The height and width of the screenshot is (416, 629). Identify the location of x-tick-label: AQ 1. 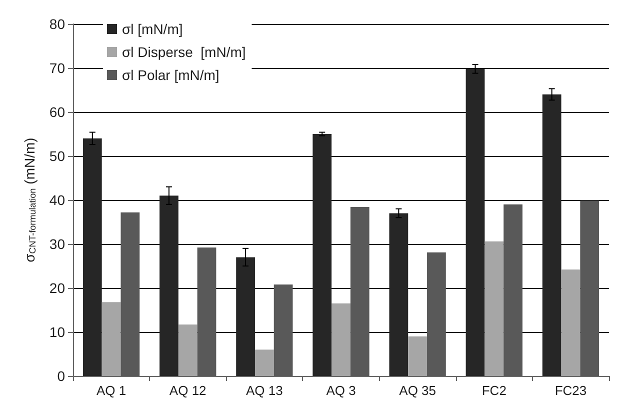
(111, 390).